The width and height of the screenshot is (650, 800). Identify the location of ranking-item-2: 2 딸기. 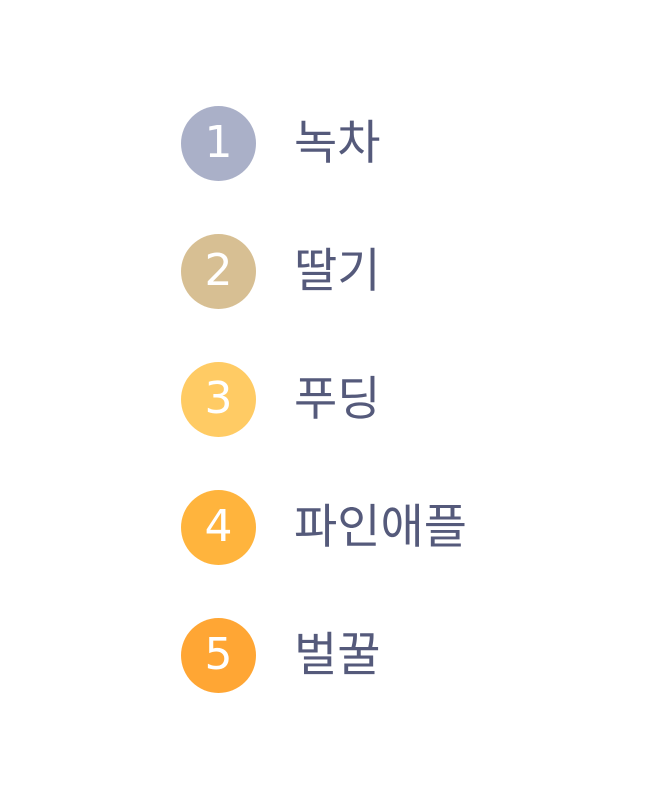
(324, 271).